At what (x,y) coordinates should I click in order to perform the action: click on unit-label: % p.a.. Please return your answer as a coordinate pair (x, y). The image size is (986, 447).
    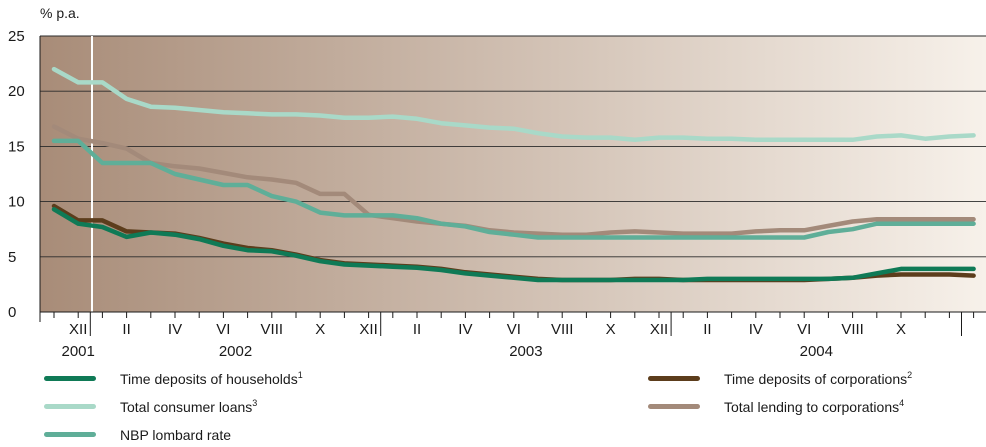
    Looking at the image, I should click on (60, 13).